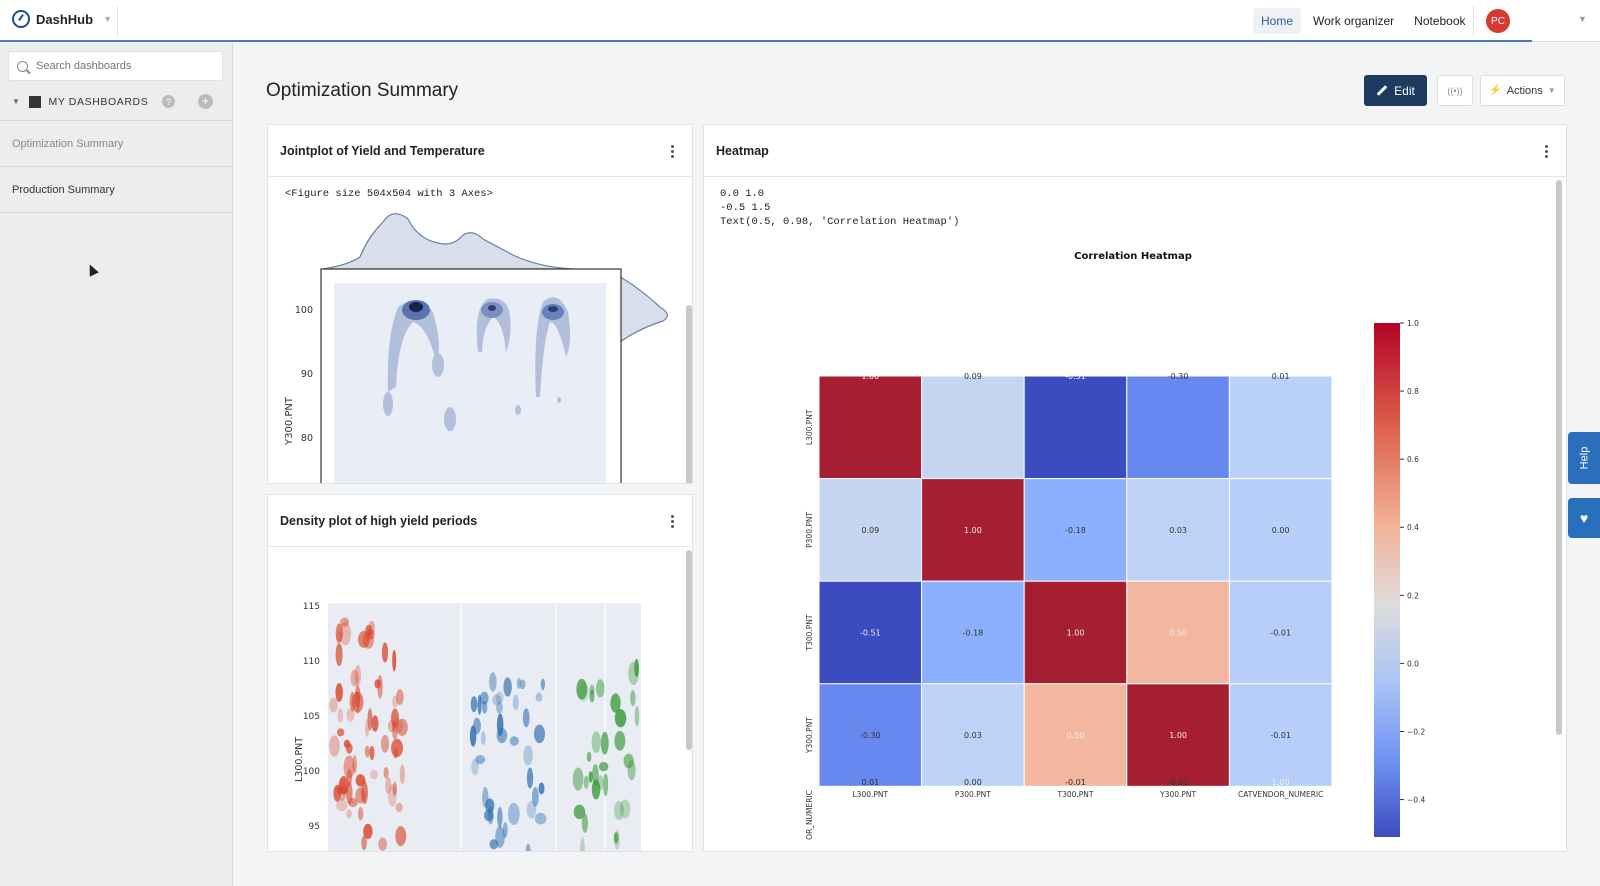 This screenshot has width=1600, height=886. I want to click on edit-button: Edit, so click(1395, 90).